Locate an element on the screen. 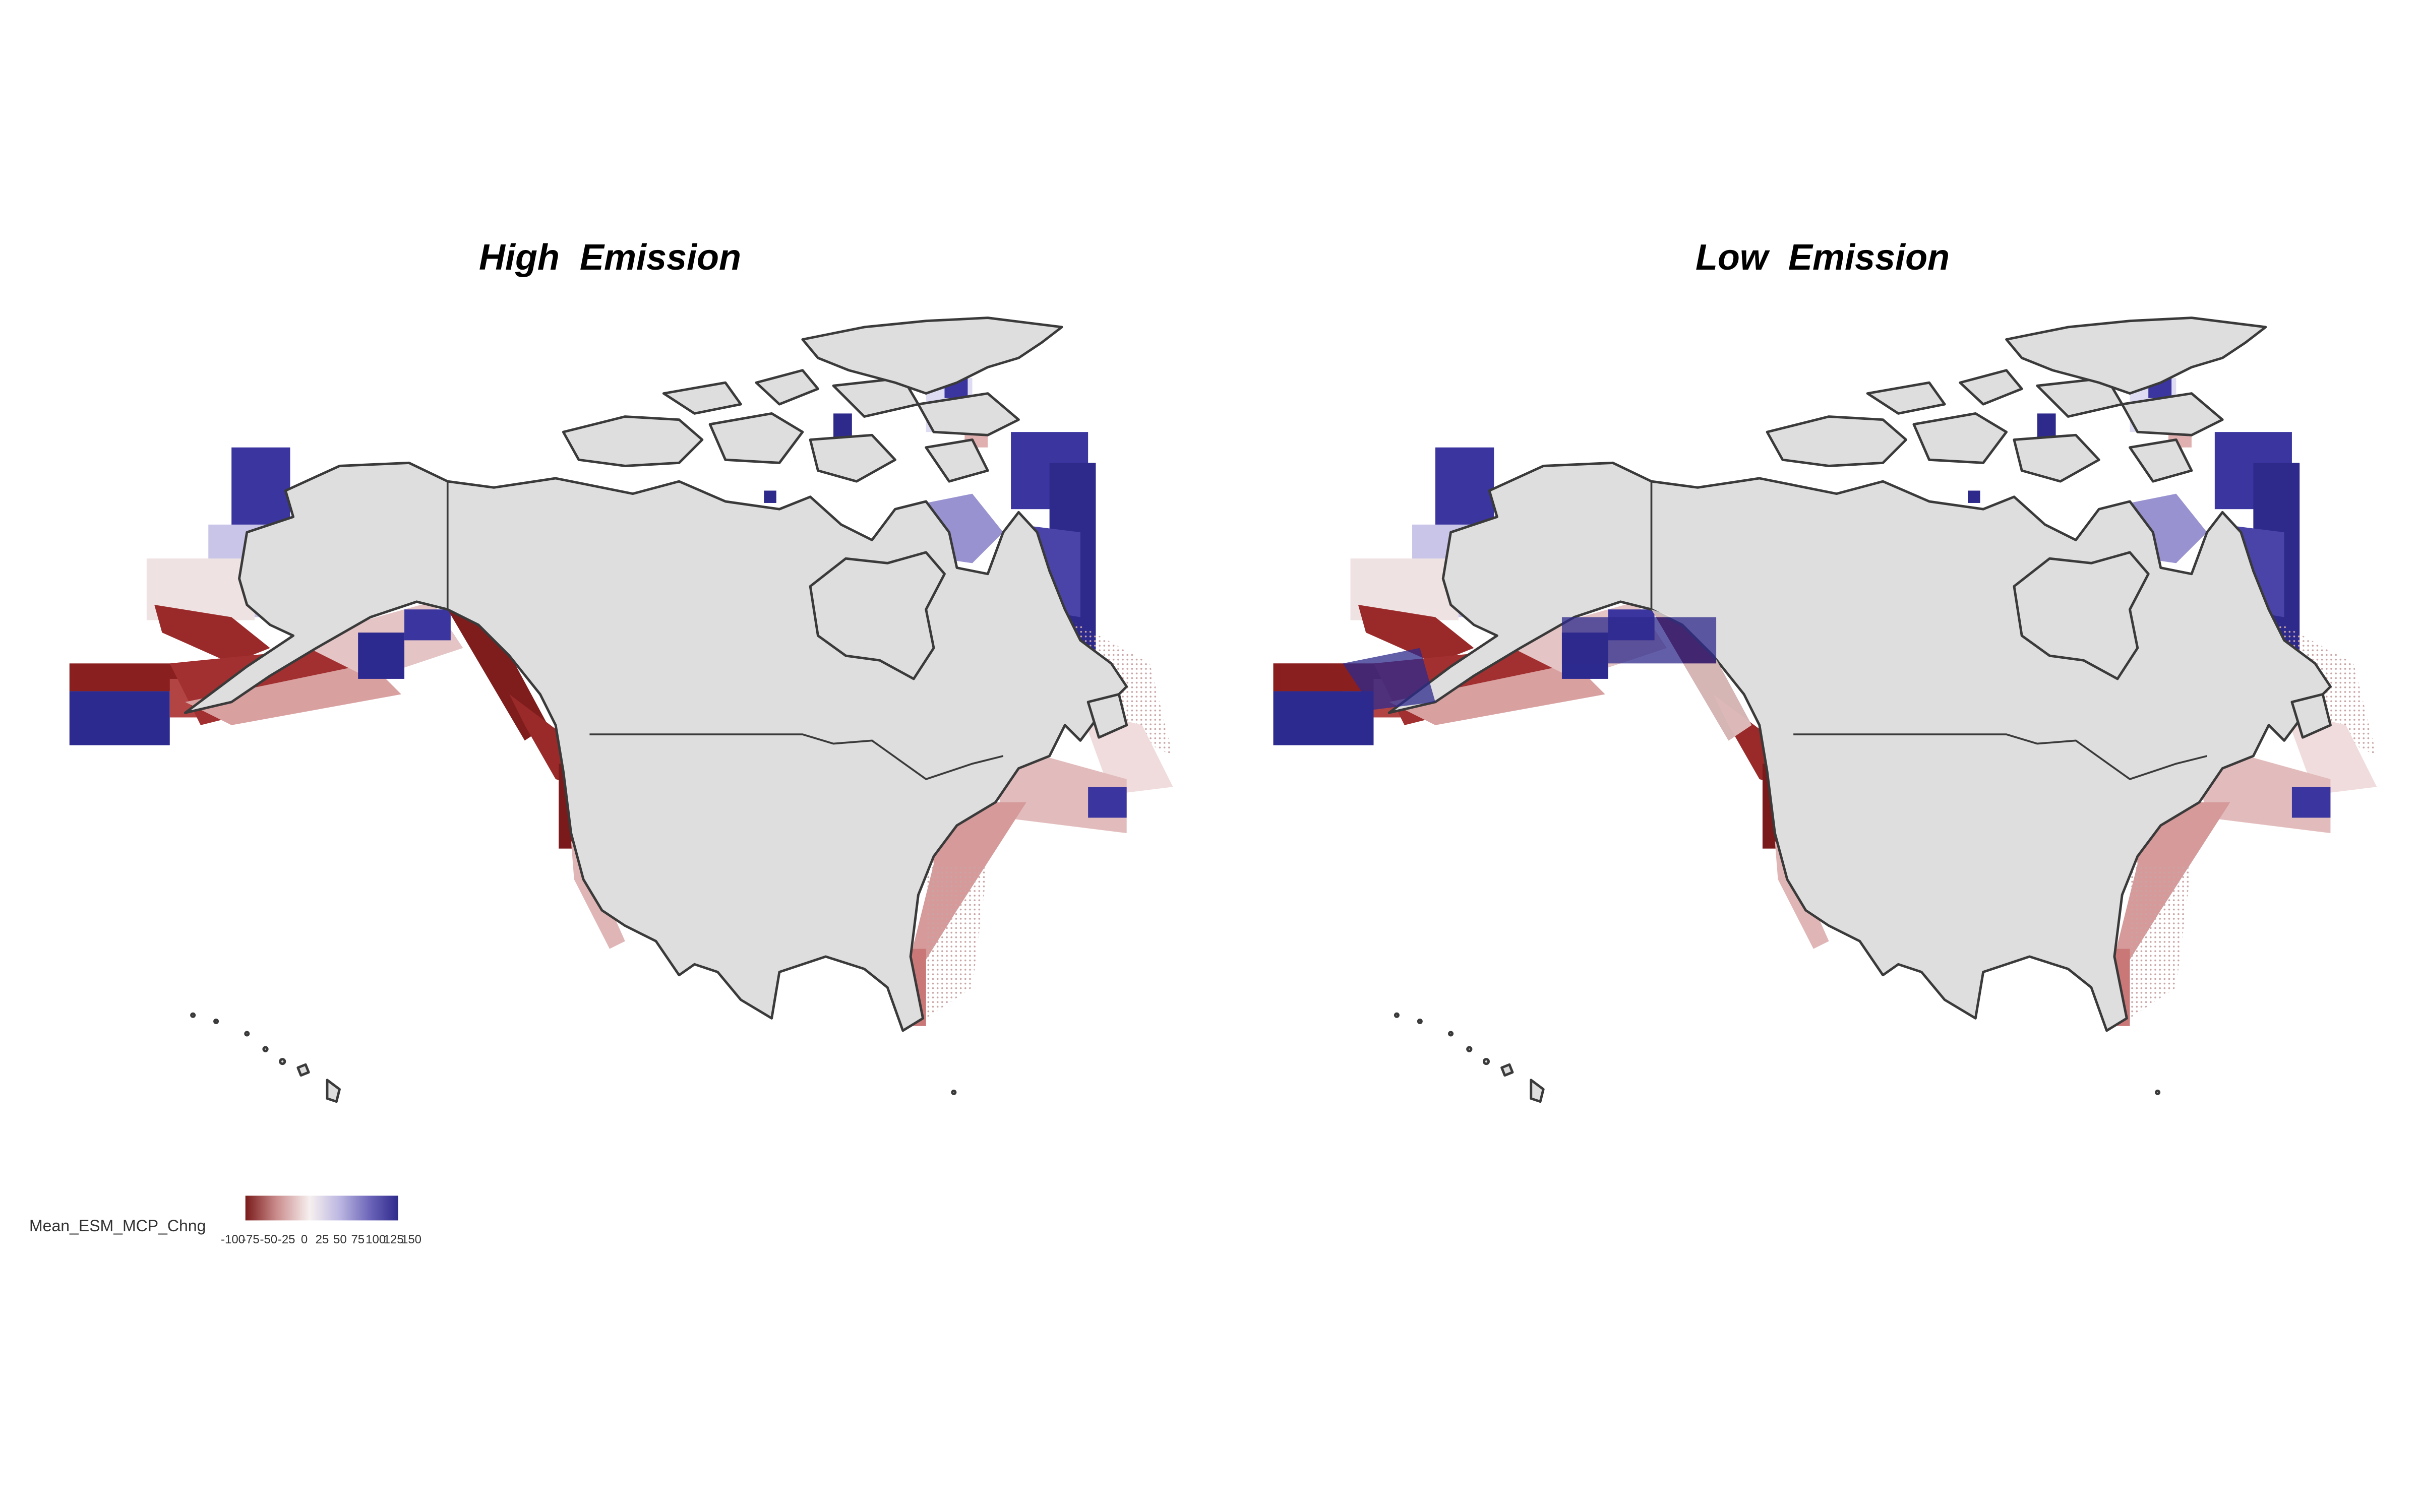  legend-tick-labels: -100 -75 -50 -25 0 25 50 75 100 125 150 is located at coordinates (321, 1242).